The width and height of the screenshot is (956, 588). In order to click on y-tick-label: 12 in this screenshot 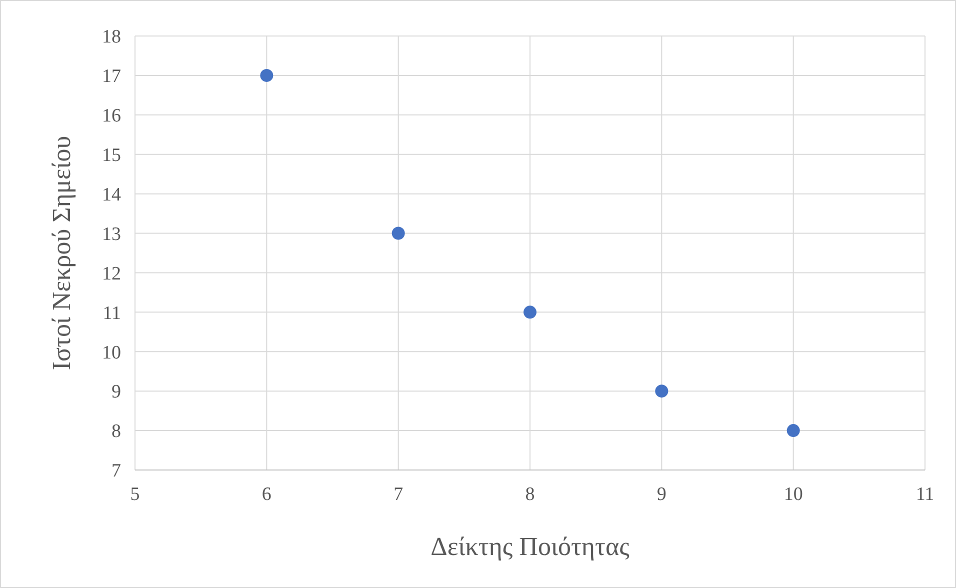, I will do `click(111, 273)`.